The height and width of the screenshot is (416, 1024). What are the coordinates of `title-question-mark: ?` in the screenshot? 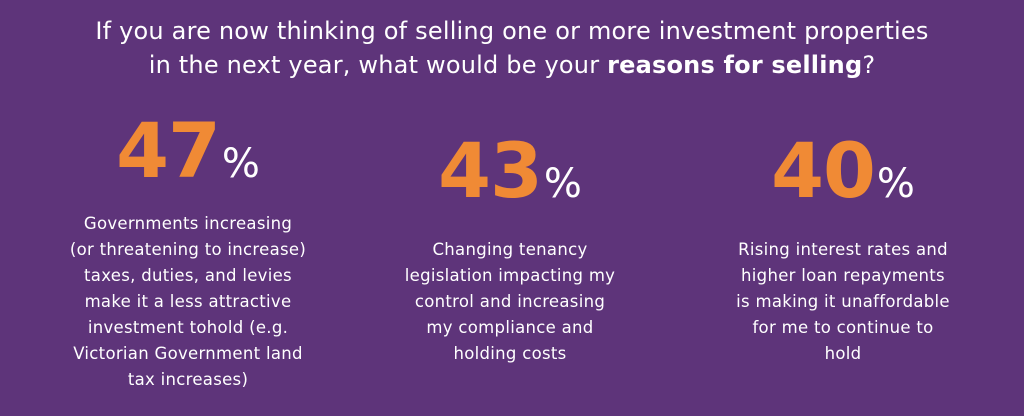 It's located at (869, 65).